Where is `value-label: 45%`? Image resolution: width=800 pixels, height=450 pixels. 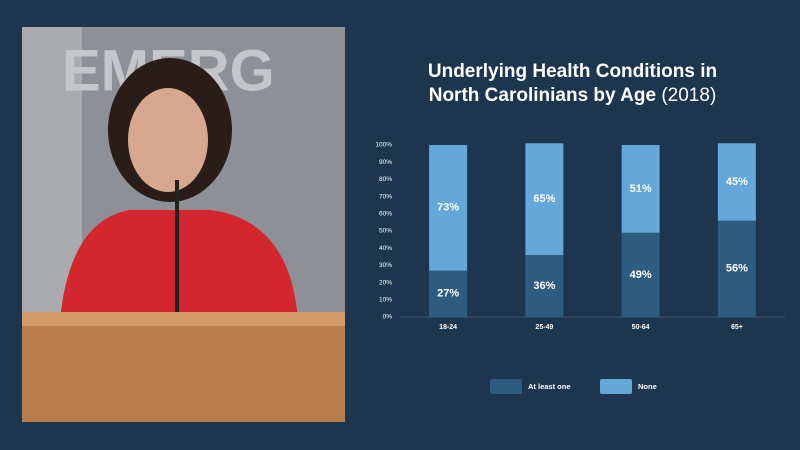
value-label: 45% is located at coordinates (737, 182).